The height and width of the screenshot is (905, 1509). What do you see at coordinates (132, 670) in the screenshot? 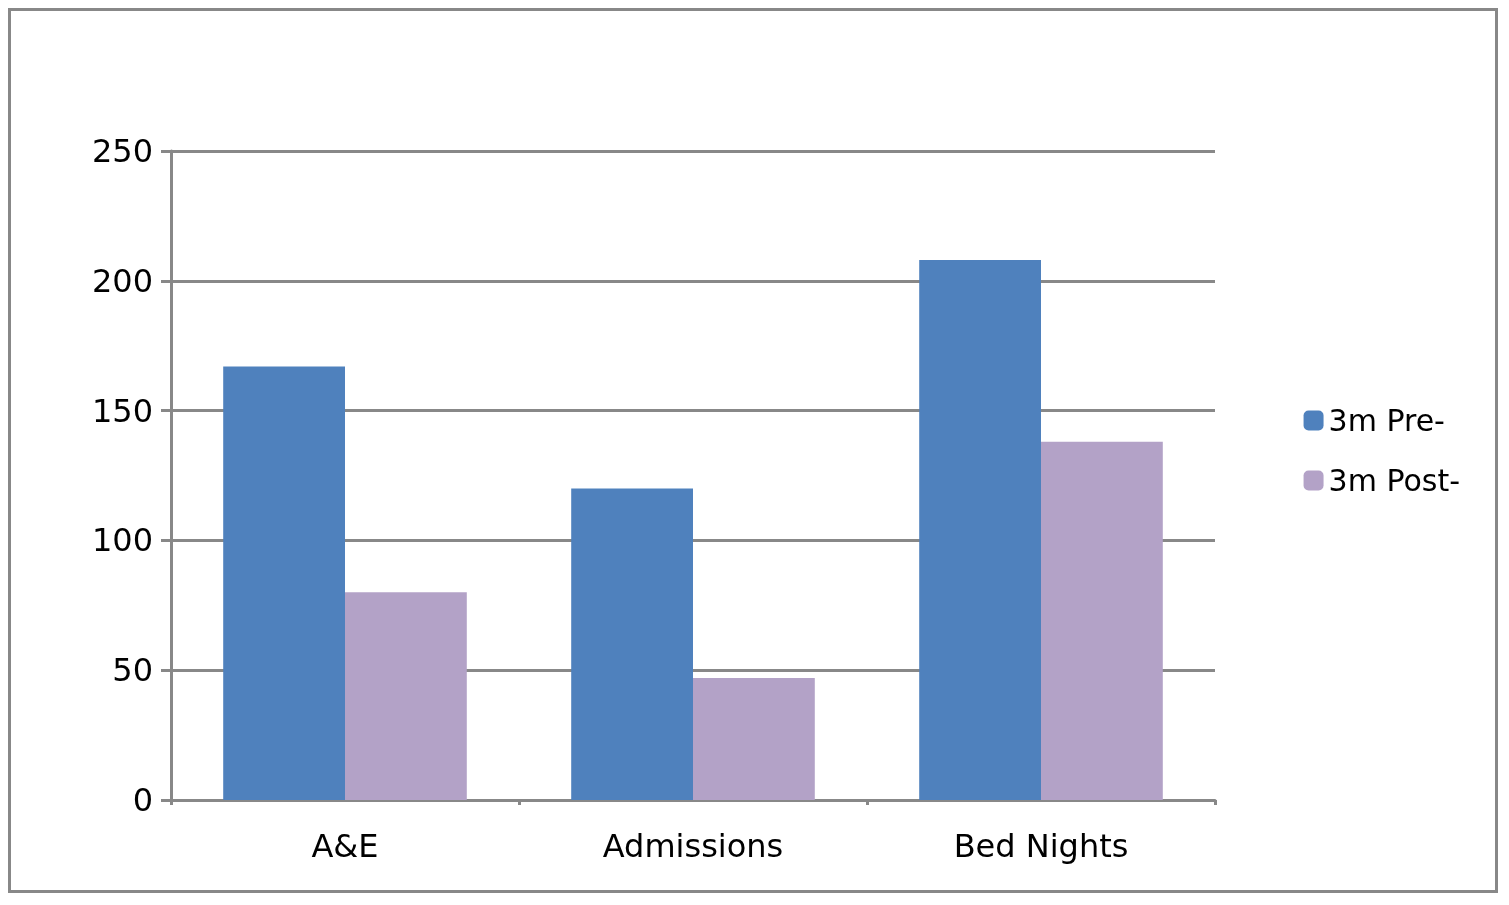
I see `y-tick-label: 50` at bounding box center [132, 670].